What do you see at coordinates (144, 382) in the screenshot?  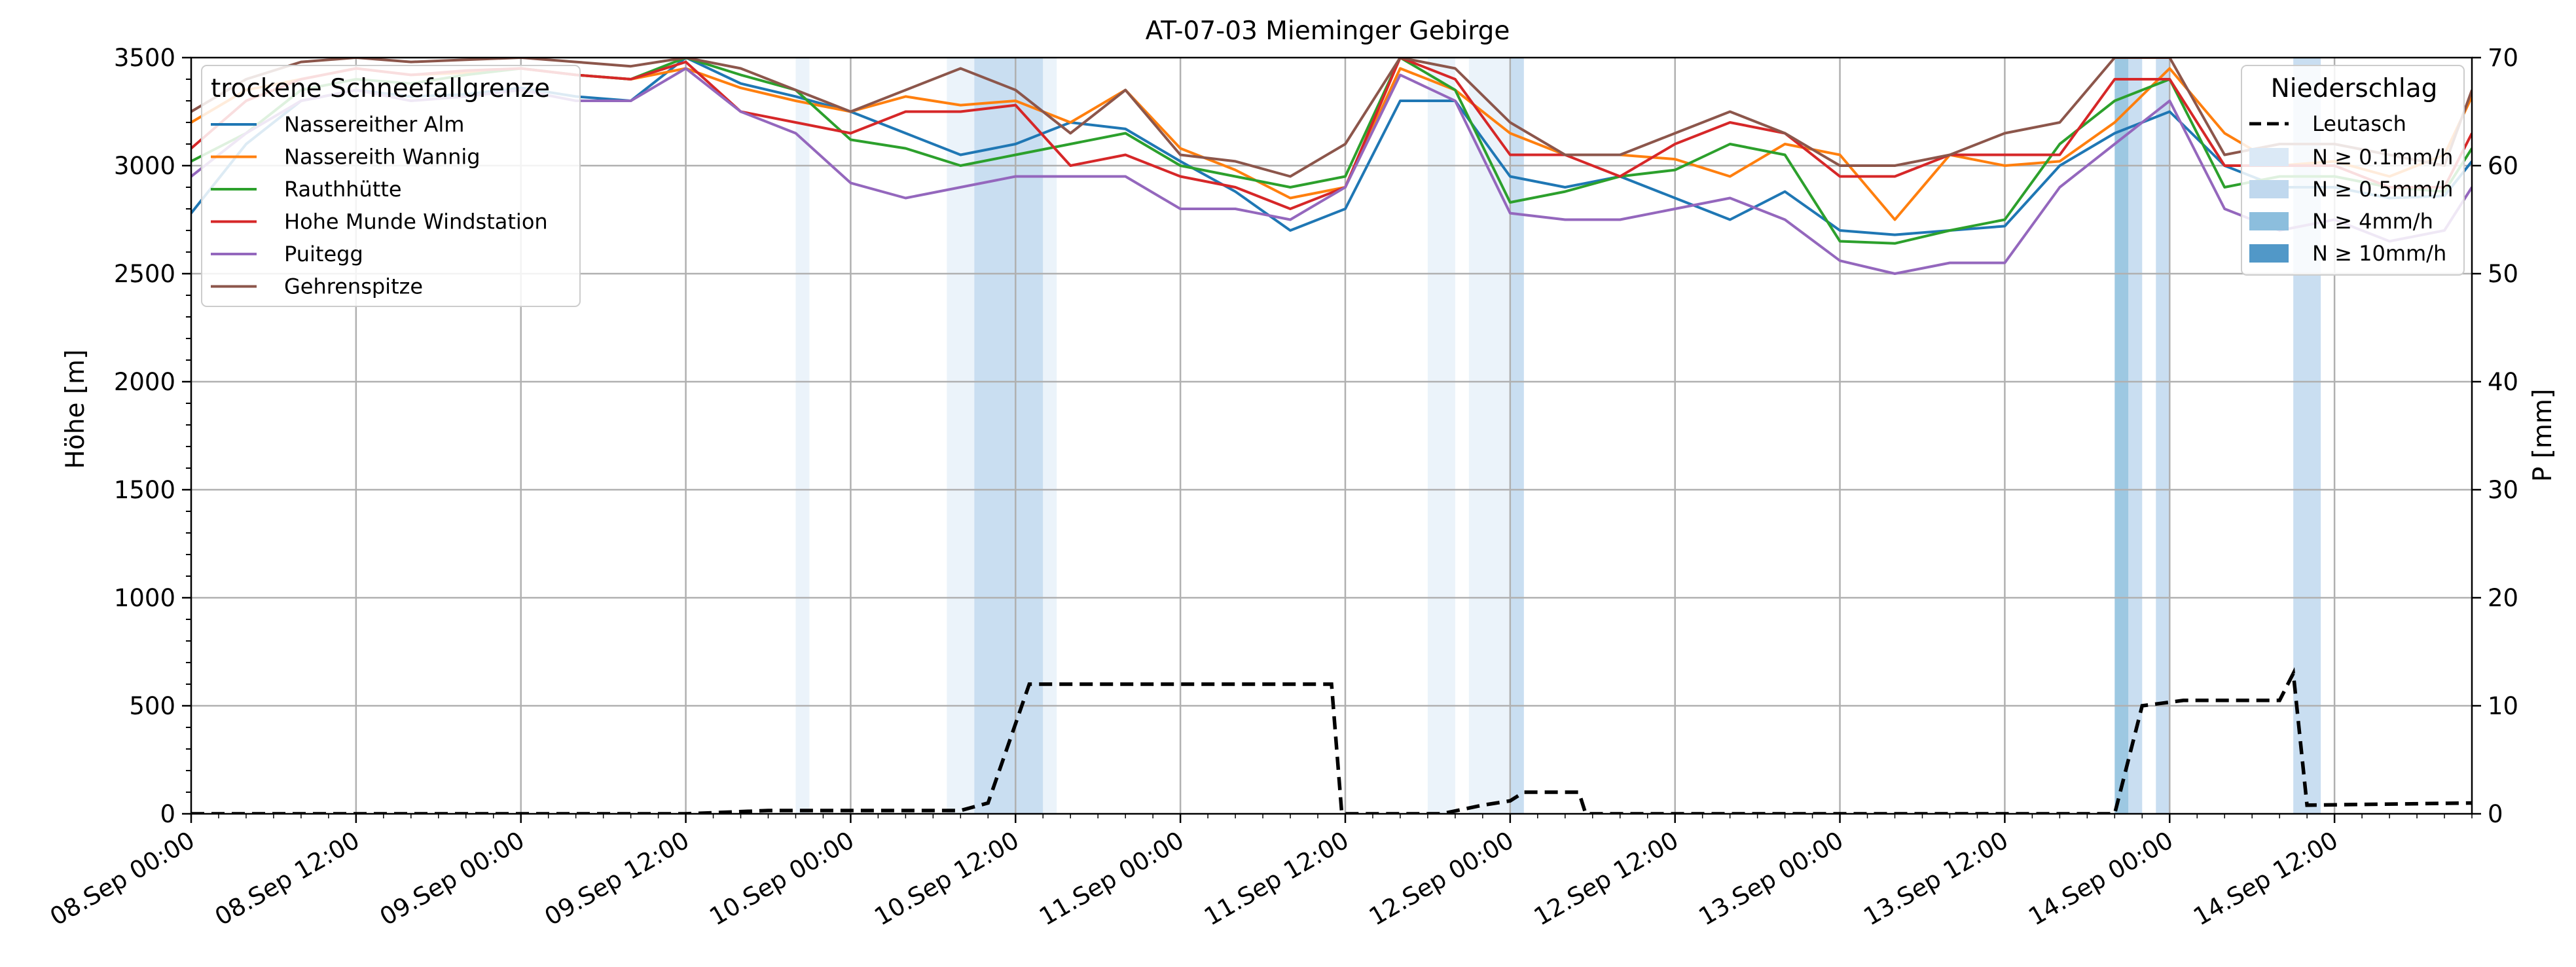 I see `y-tick-label-4: 2000` at bounding box center [144, 382].